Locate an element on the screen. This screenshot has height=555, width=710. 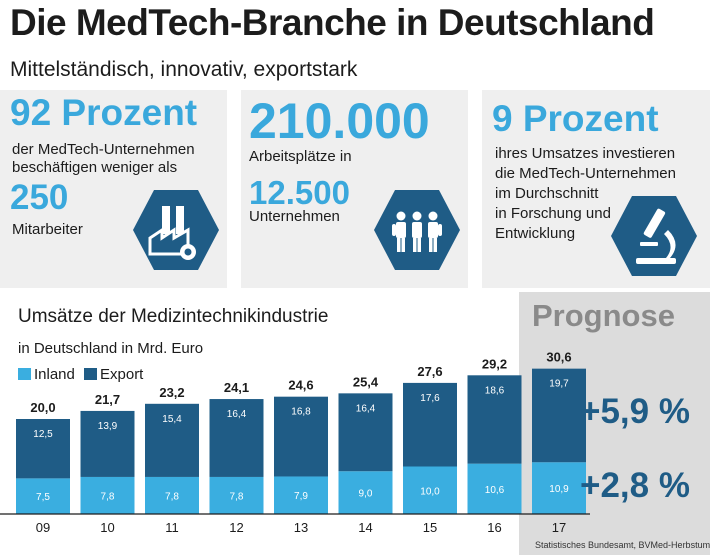
page-subtitle: Mittelständisch, innovativ, exportstark is located at coordinates (184, 69).